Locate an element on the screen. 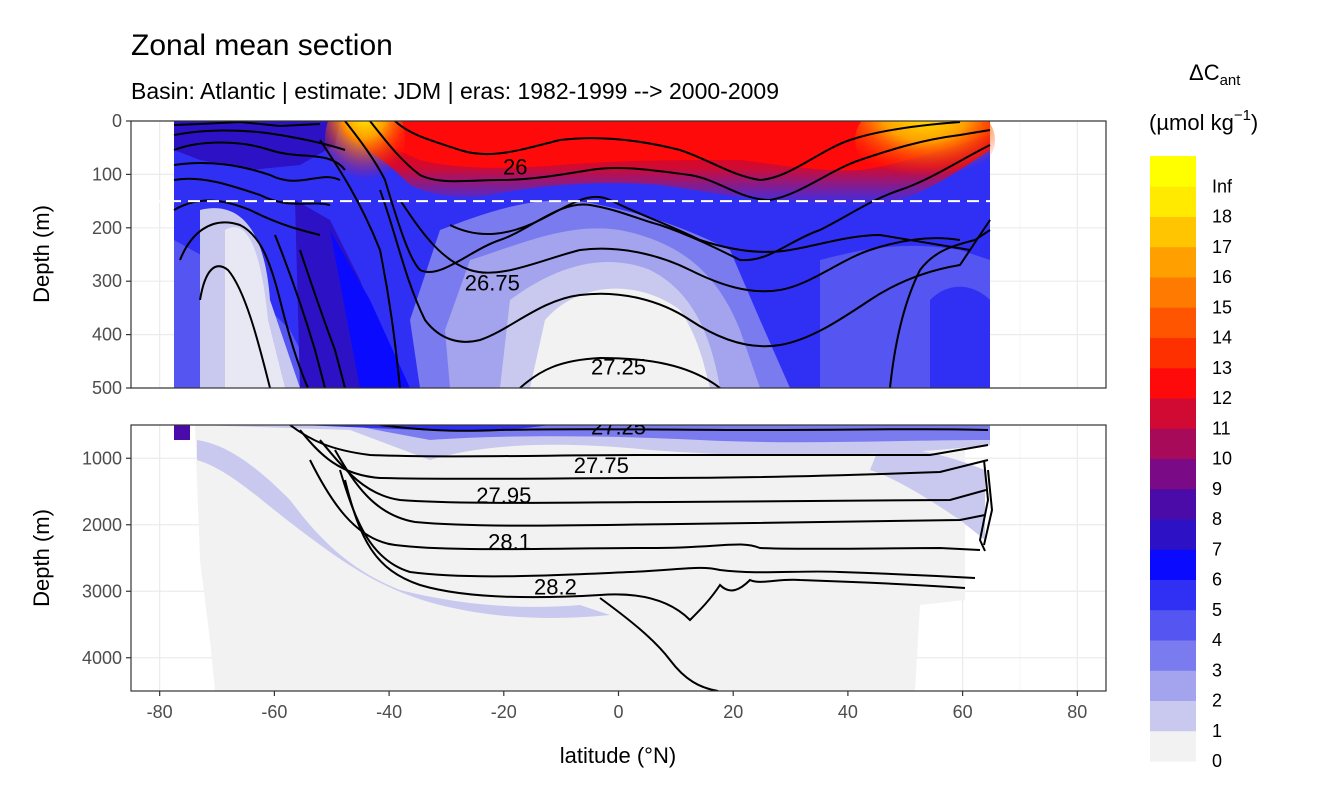  x-axis: -80 -60 -40 -20 0 20 40 60 80 is located at coordinates (617, 706).